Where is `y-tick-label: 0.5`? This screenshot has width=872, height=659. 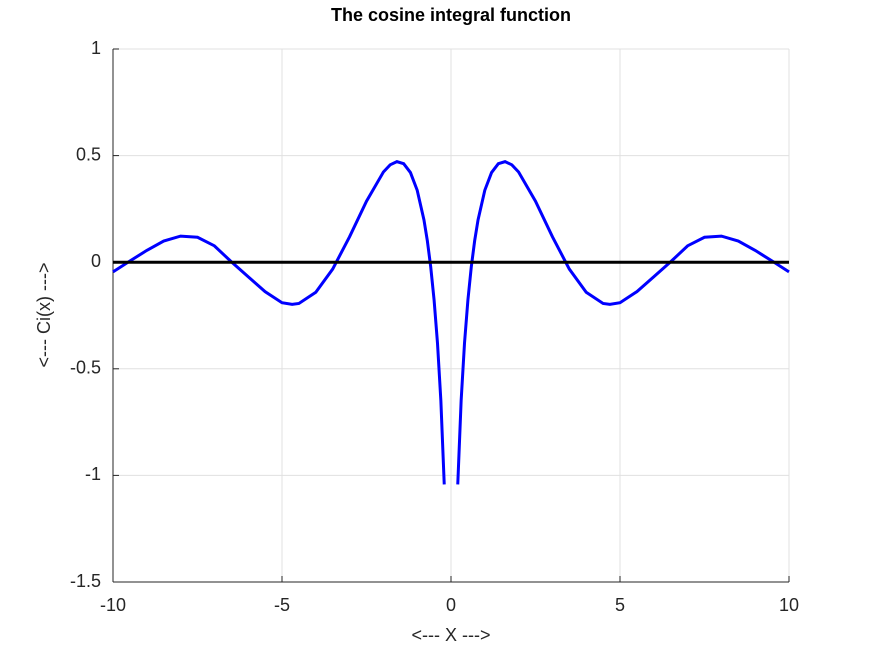 y-tick-label: 0.5 is located at coordinates (88, 154).